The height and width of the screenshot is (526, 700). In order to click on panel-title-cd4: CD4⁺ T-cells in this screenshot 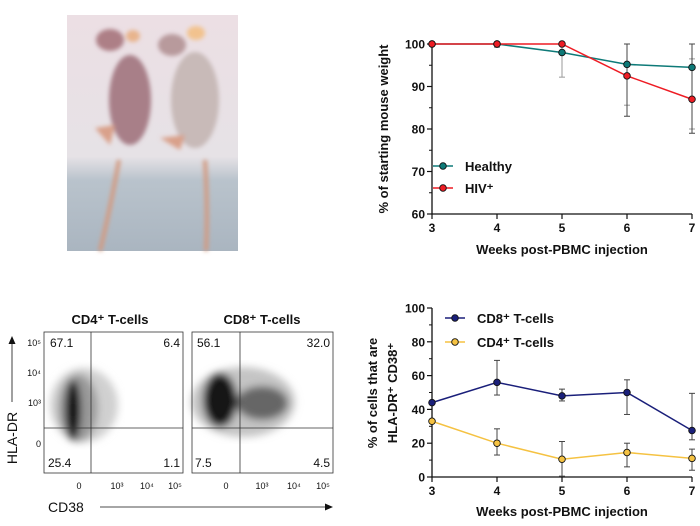, I will do `click(110, 319)`.